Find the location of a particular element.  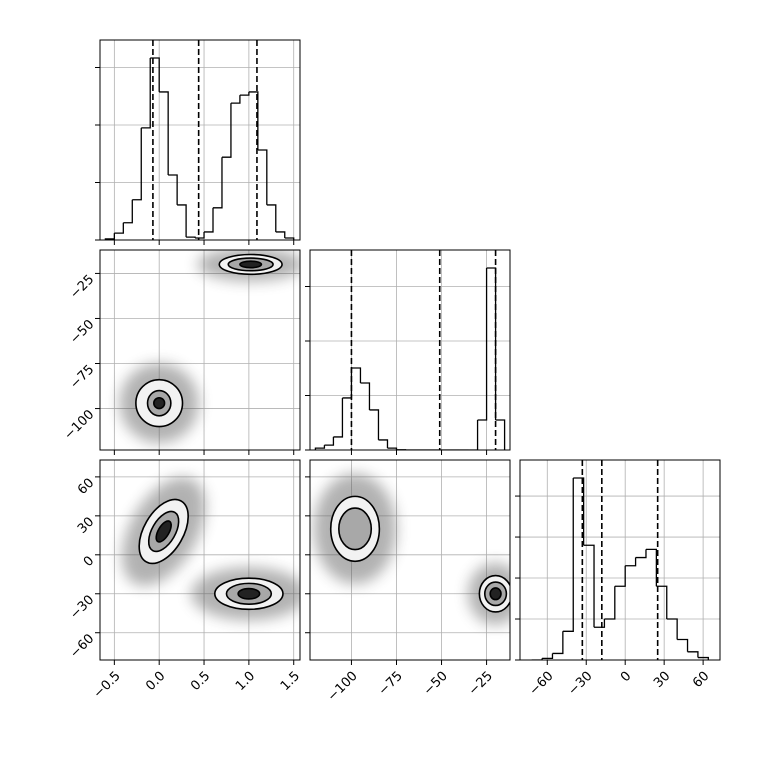

y-tick-label: −30 is located at coordinates (82, 607).